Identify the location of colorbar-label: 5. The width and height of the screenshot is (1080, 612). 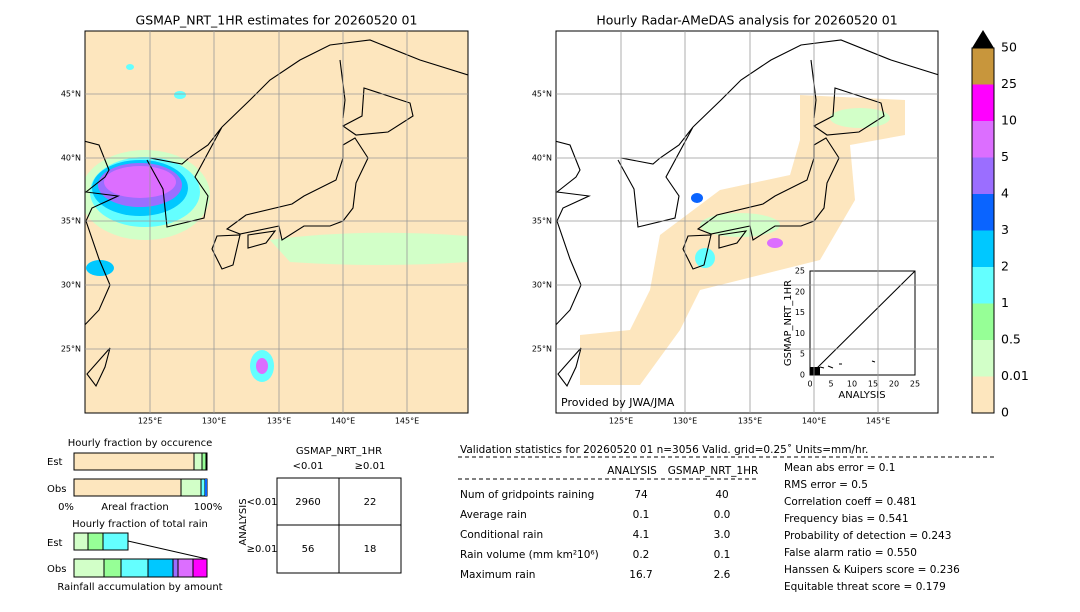
(1005, 156).